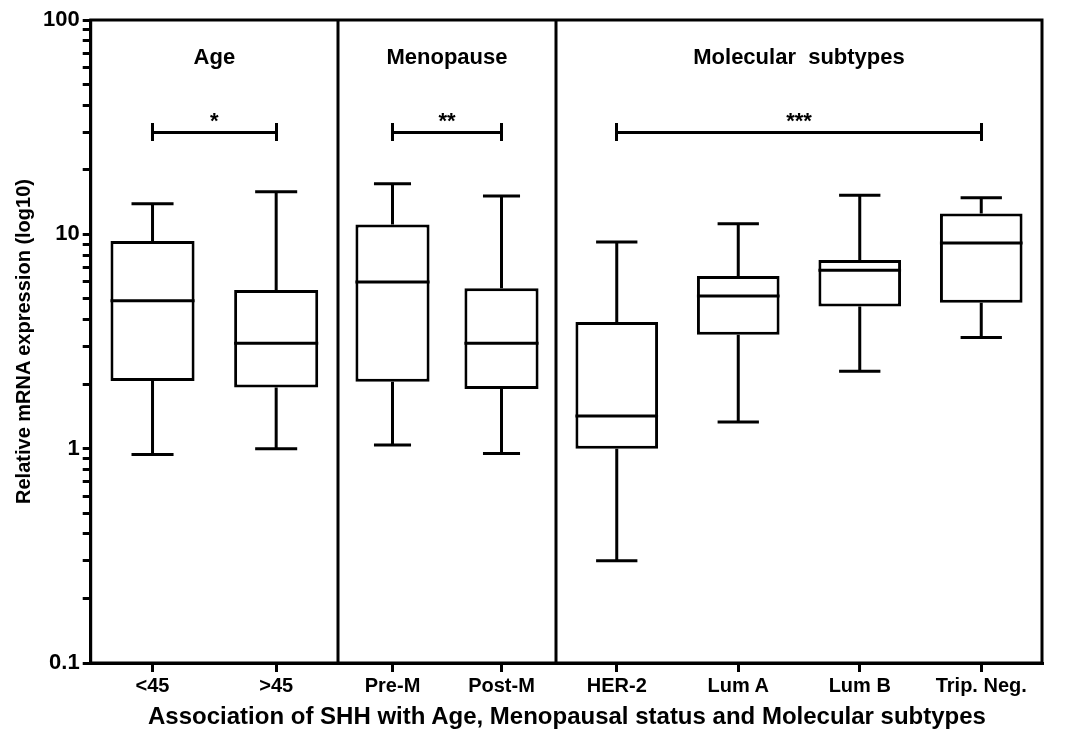  I want to click on text: Age, so click(214, 57).